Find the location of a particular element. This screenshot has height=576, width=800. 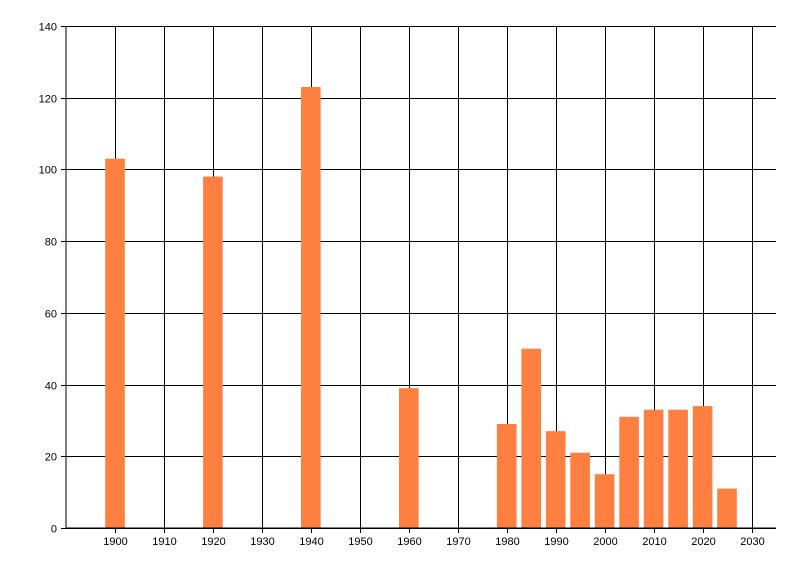

y-tick-label: 20 is located at coordinates (51, 458).